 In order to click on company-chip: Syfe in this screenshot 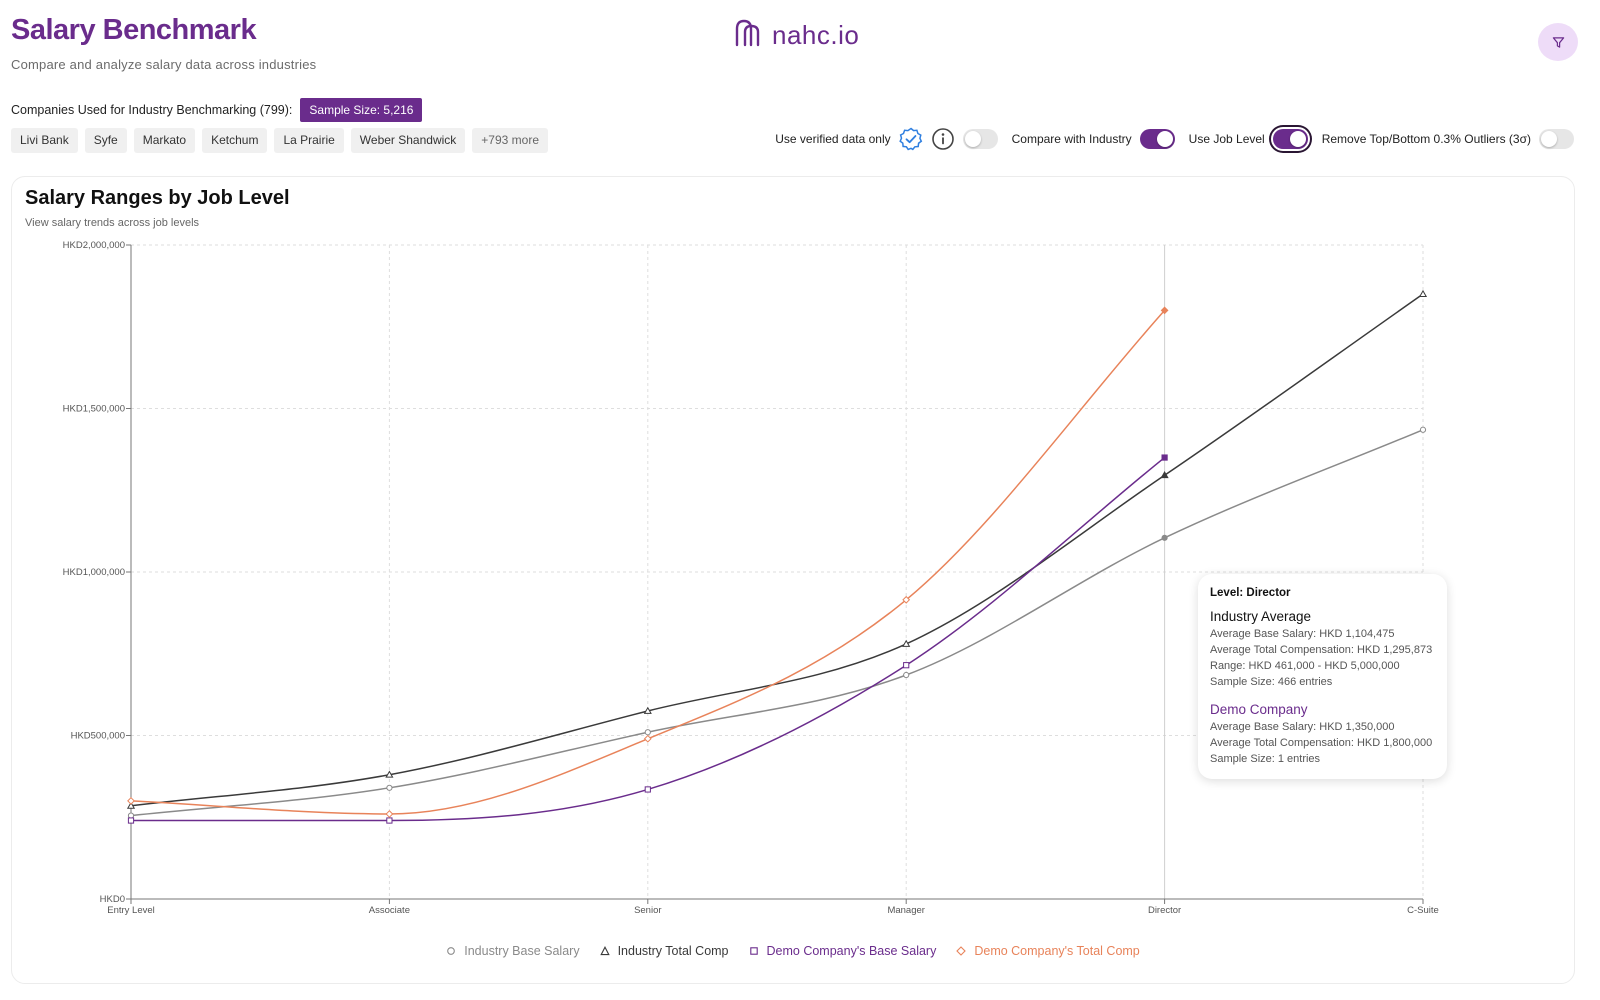, I will do `click(105, 140)`.